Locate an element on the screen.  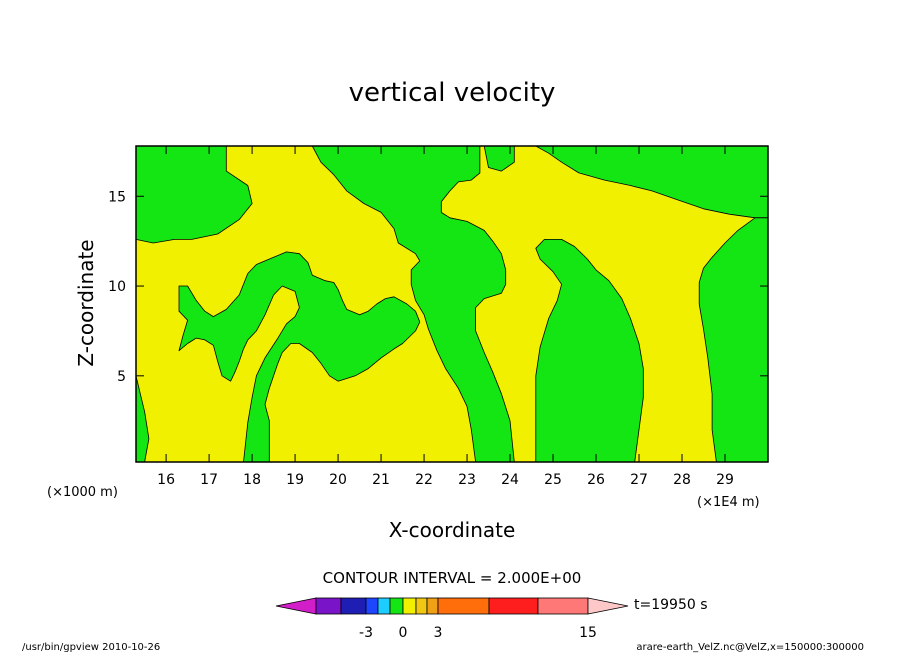
contour-region-center-loop is located at coordinates (299, 357).